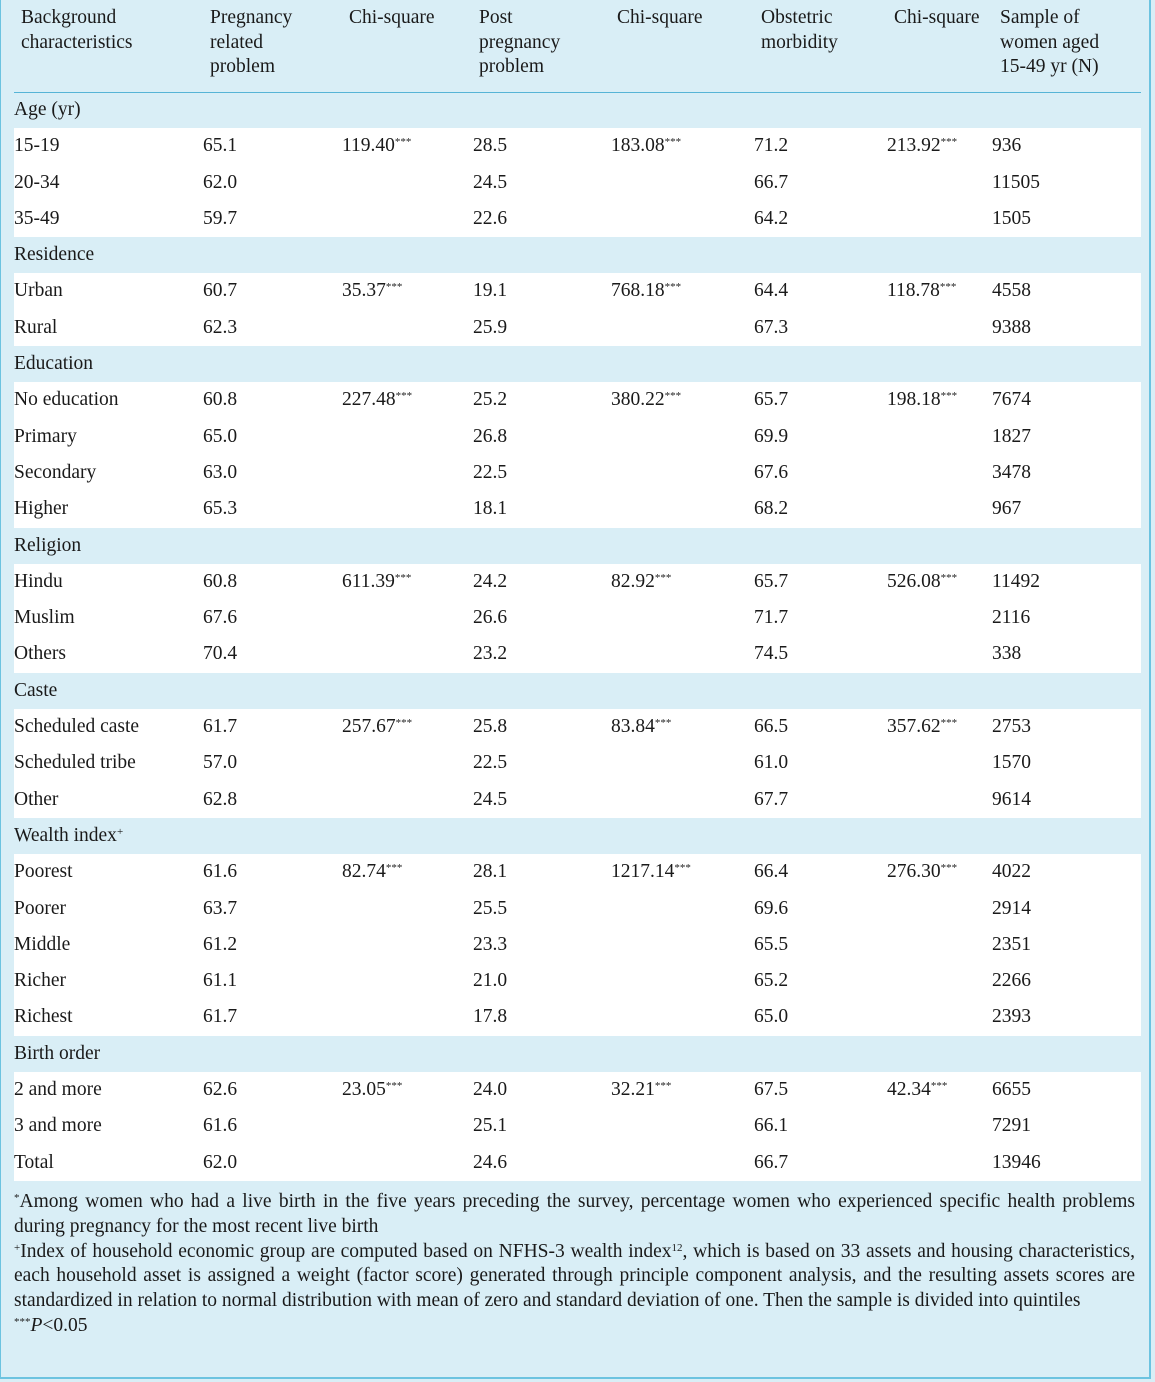 The height and width of the screenshot is (1382, 1155). Describe the element at coordinates (771, 1017) in the screenshot. I see `obstetric-morbidity-value-text: 65.0` at that location.